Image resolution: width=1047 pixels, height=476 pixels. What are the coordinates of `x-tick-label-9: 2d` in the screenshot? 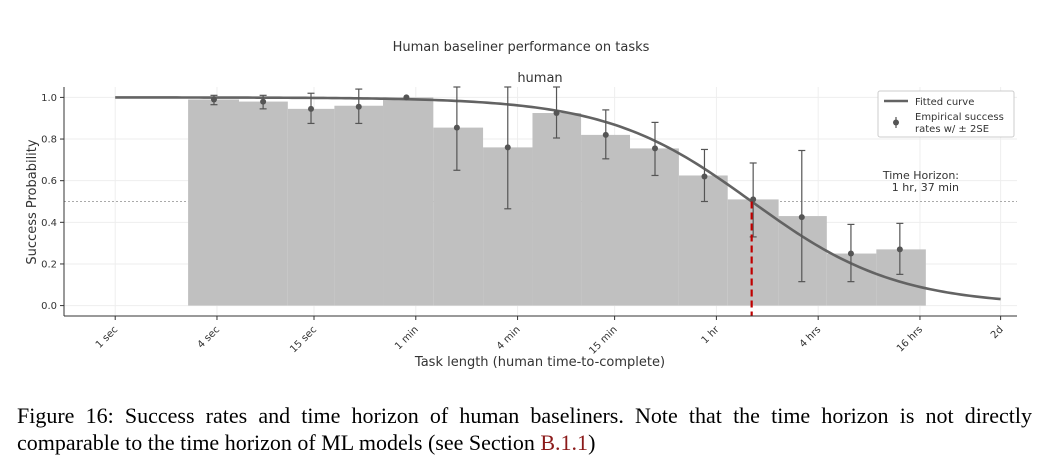 It's located at (997, 332).